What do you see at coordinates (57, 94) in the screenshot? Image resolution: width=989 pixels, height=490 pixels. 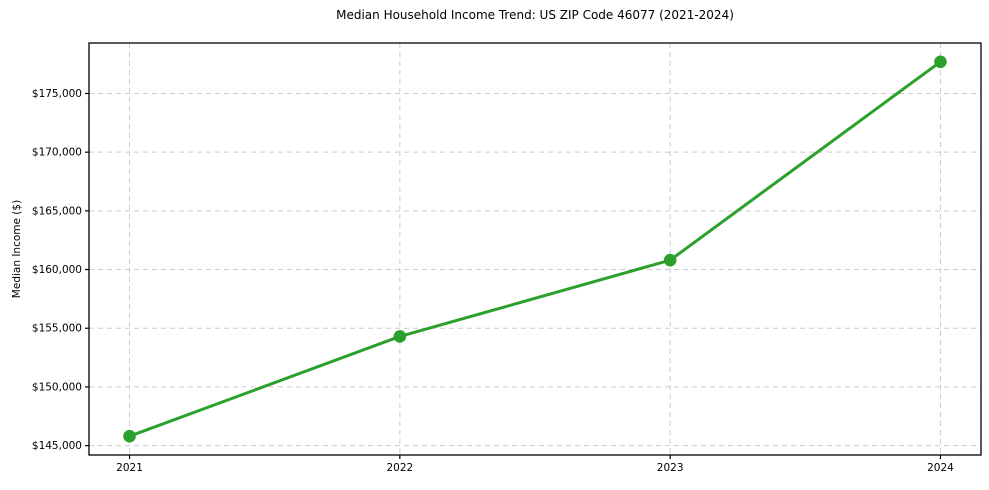 I see `y-tick-label: $175,000` at bounding box center [57, 94].